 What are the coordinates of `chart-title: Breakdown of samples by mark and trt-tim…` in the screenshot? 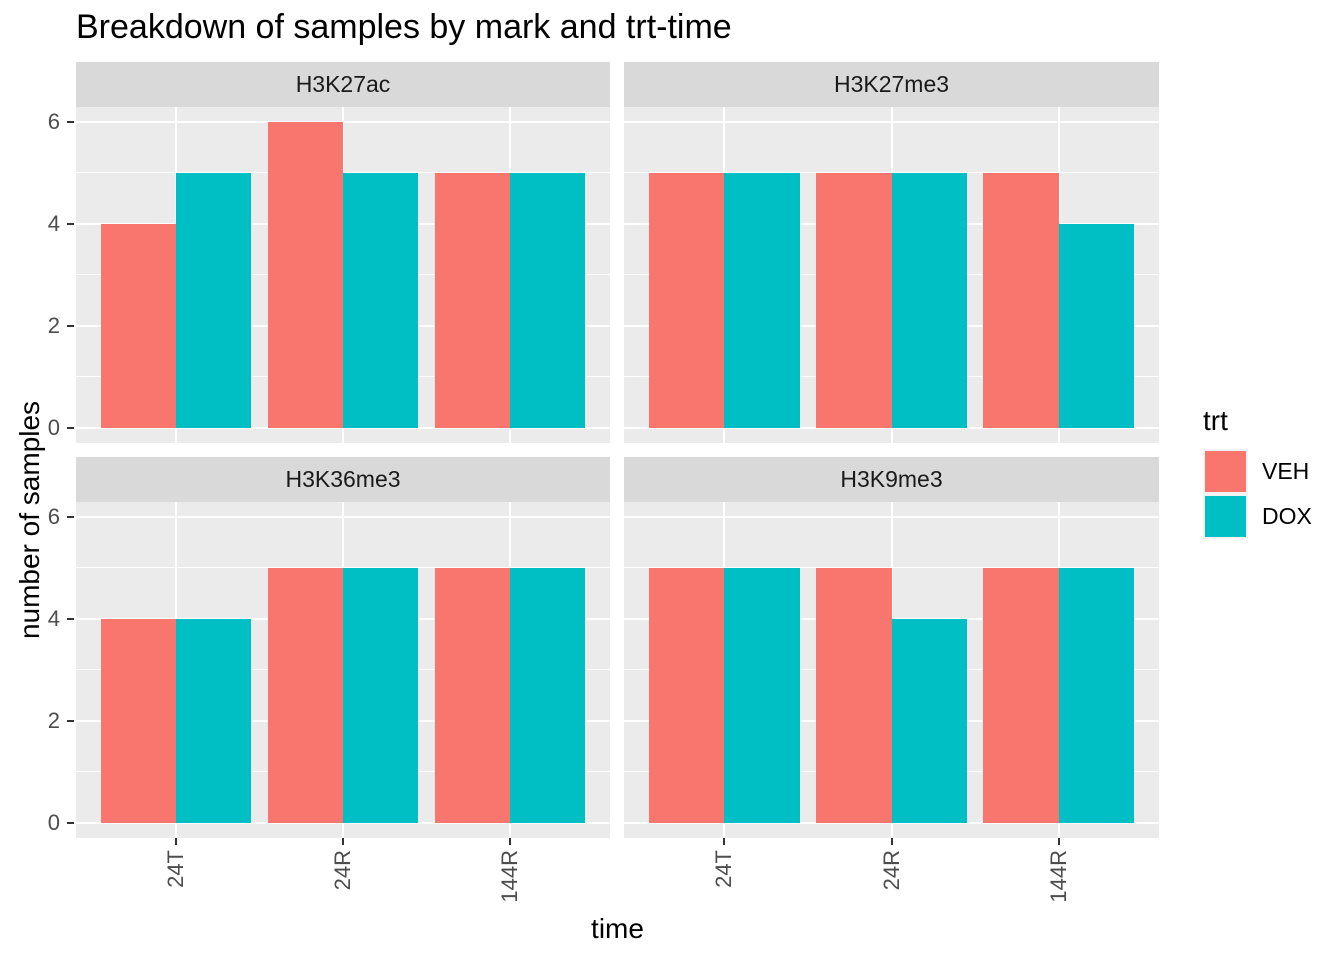 It's located at (404, 27).